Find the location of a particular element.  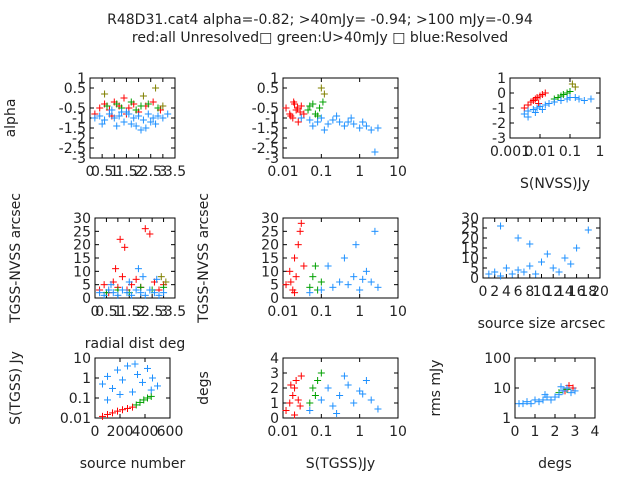

x-tick-label: 0.001 is located at coordinates (510, 152).